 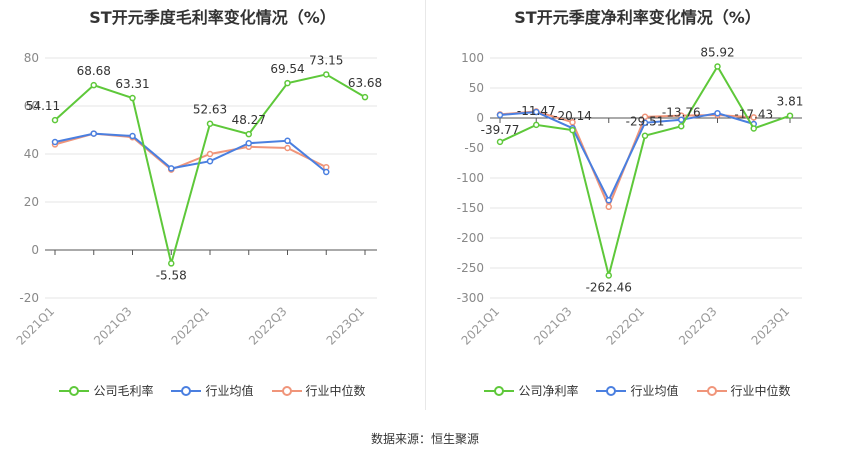 What do you see at coordinates (717, 52) in the screenshot?
I see `data-label: 85.92` at bounding box center [717, 52].